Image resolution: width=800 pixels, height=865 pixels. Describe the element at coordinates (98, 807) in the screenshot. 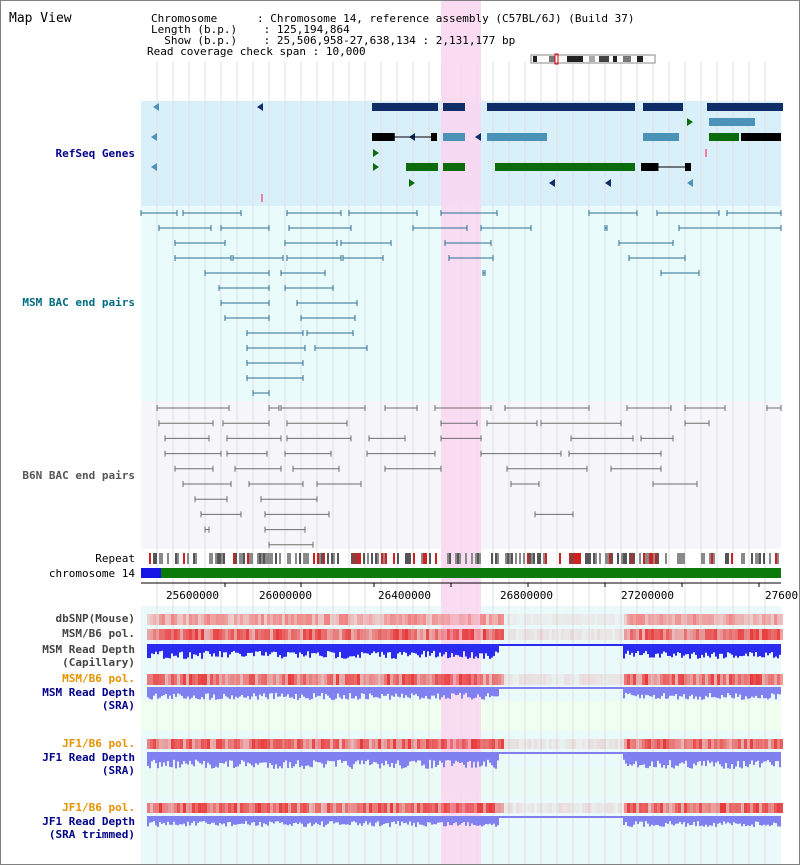

I see `jf1-pol-label-2: JF1/B6 pol.` at that location.